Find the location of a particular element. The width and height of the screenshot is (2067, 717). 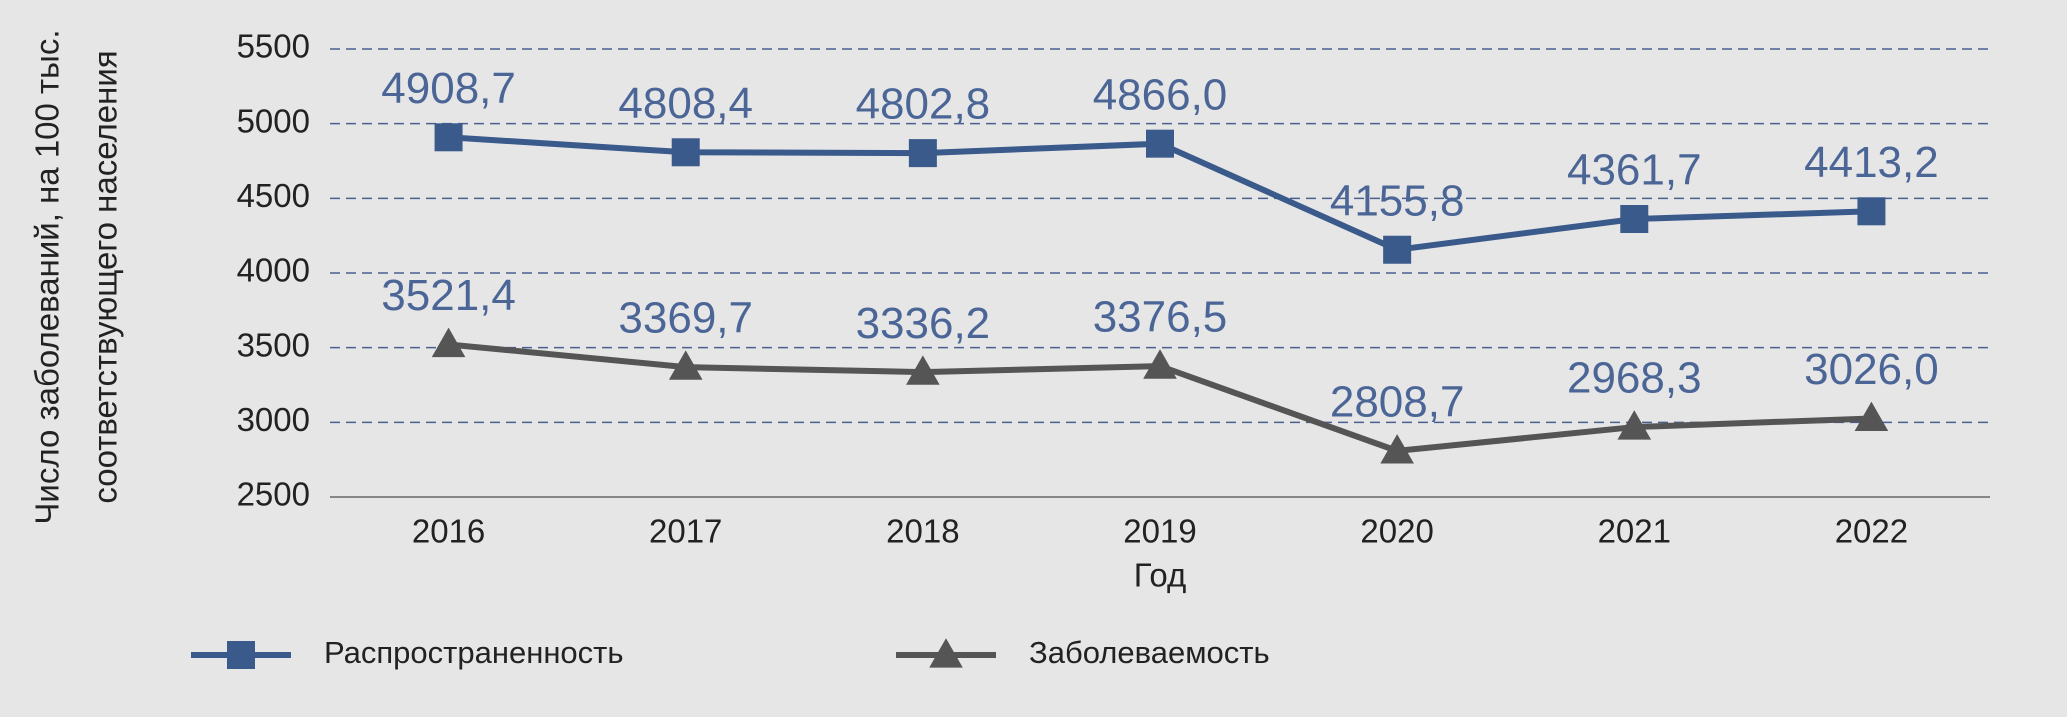

y-tick-label: 5000 is located at coordinates (273, 120).